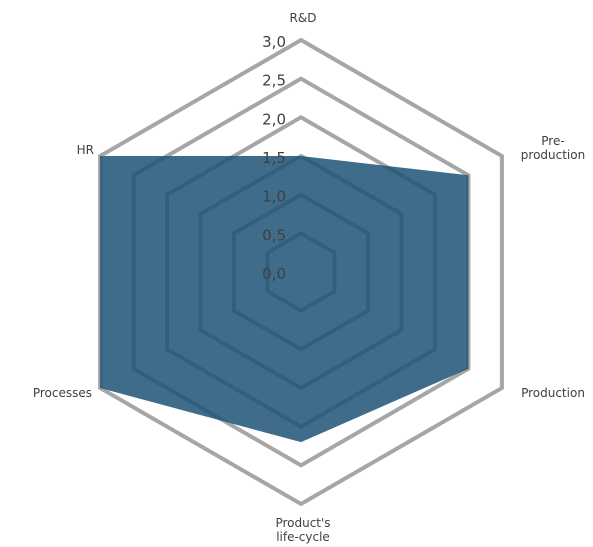 The image size is (593, 547). Describe the element at coordinates (274, 119) in the screenshot. I see `tick-label: 2,0` at that location.